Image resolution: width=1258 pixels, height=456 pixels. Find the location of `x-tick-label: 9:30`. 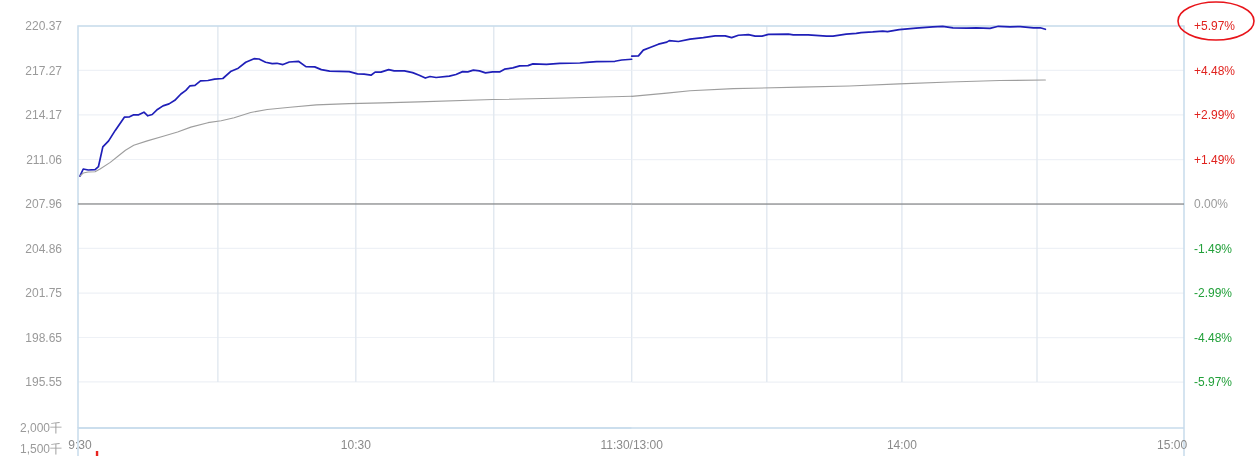

x-tick-label: 9:30 is located at coordinates (80, 445).